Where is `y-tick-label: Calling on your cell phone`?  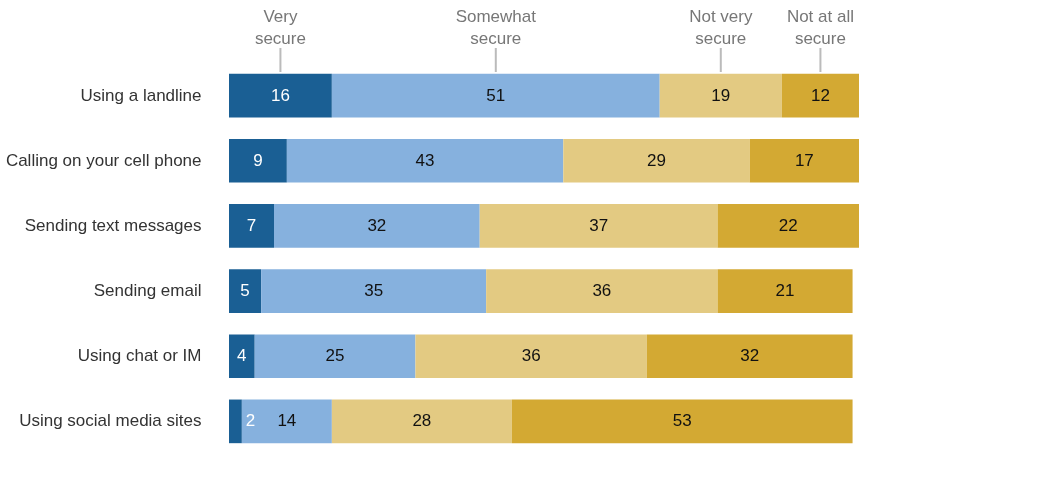 y-tick-label: Calling on your cell phone is located at coordinates (103, 160).